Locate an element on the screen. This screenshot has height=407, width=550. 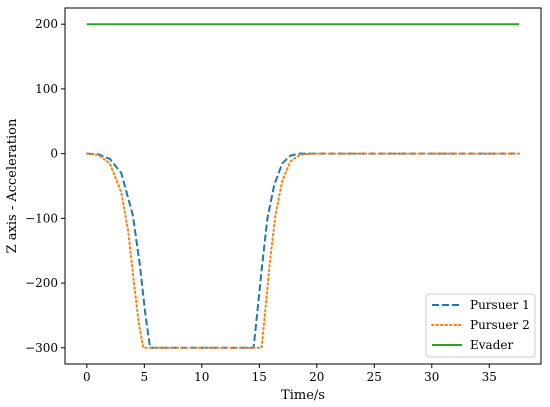
y-tick-label: −200 is located at coordinates (41, 283).